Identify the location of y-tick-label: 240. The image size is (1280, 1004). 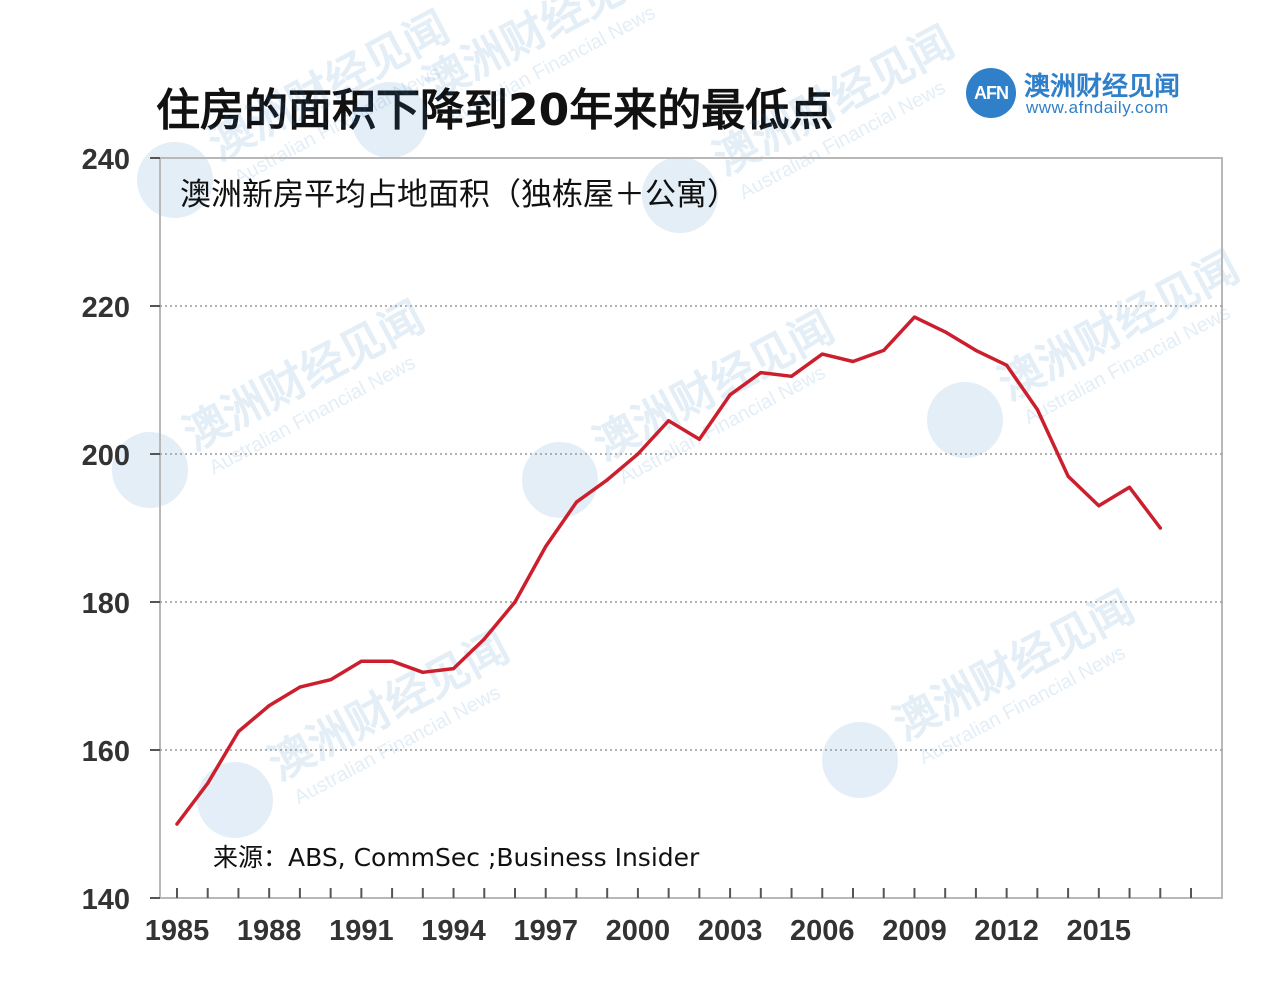
(106, 160).